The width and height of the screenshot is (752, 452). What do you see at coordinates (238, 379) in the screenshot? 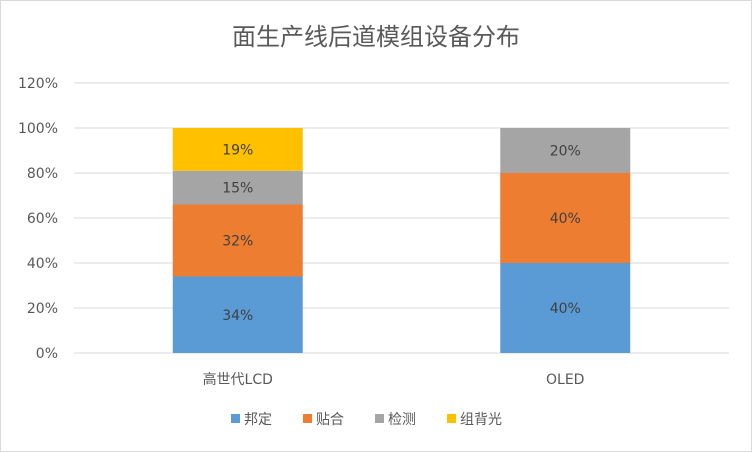
I see `x-tick-label: 高世代LCD` at bounding box center [238, 379].